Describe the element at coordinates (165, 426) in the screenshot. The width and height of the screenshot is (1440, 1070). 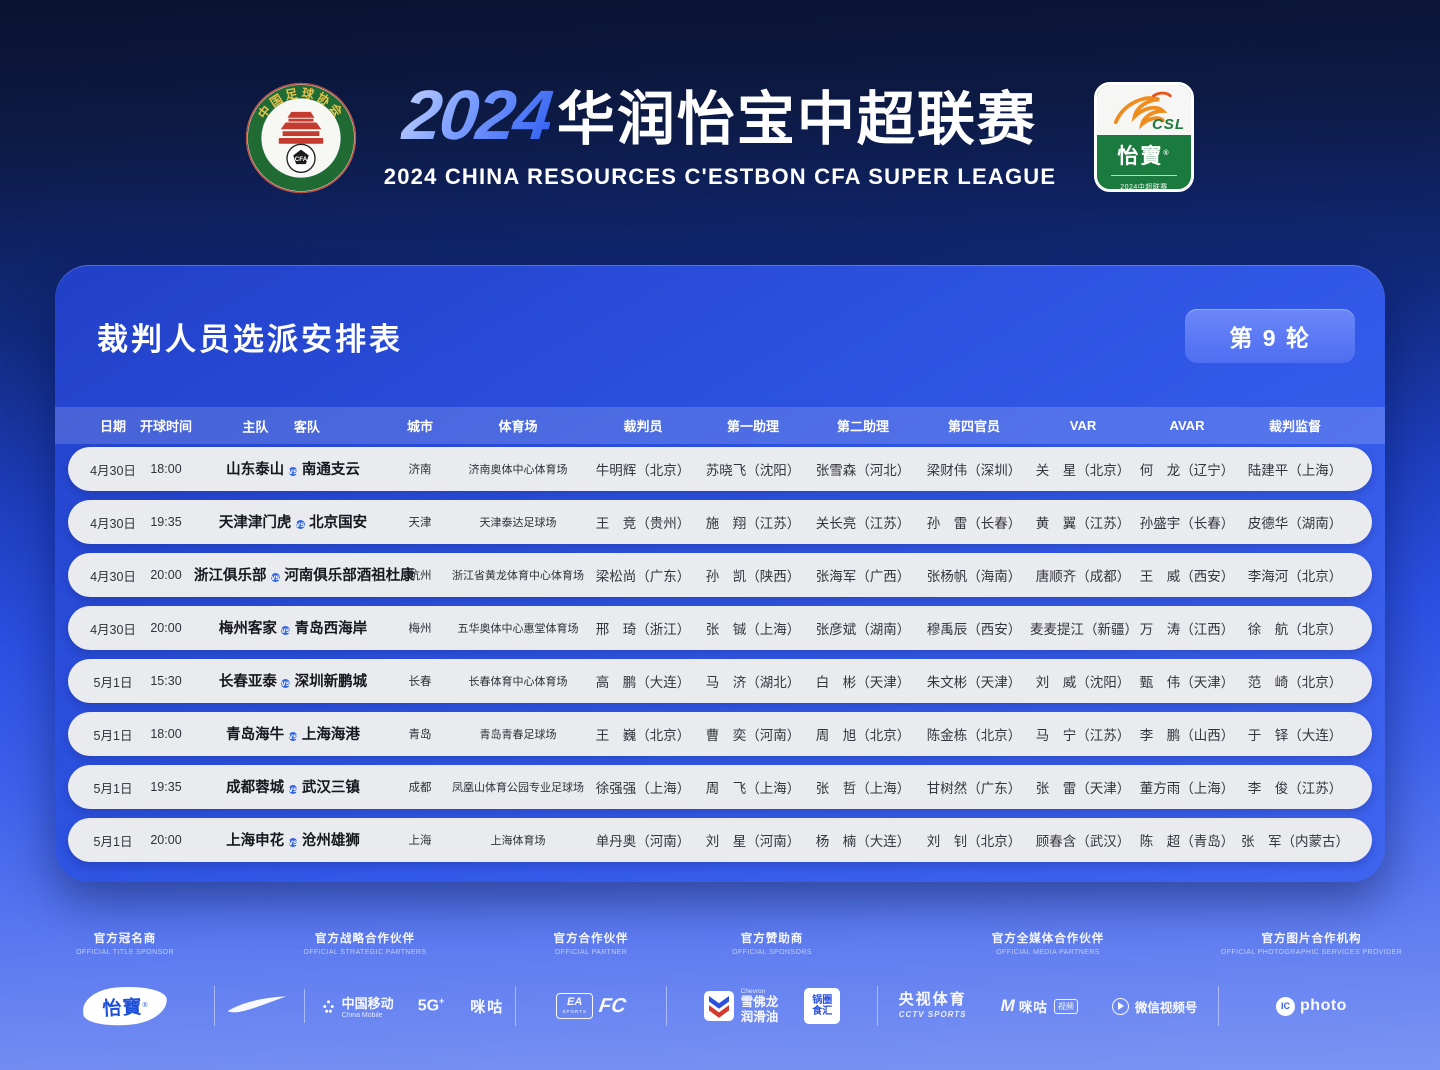
I see `col-kickoff: 开球时间` at that location.